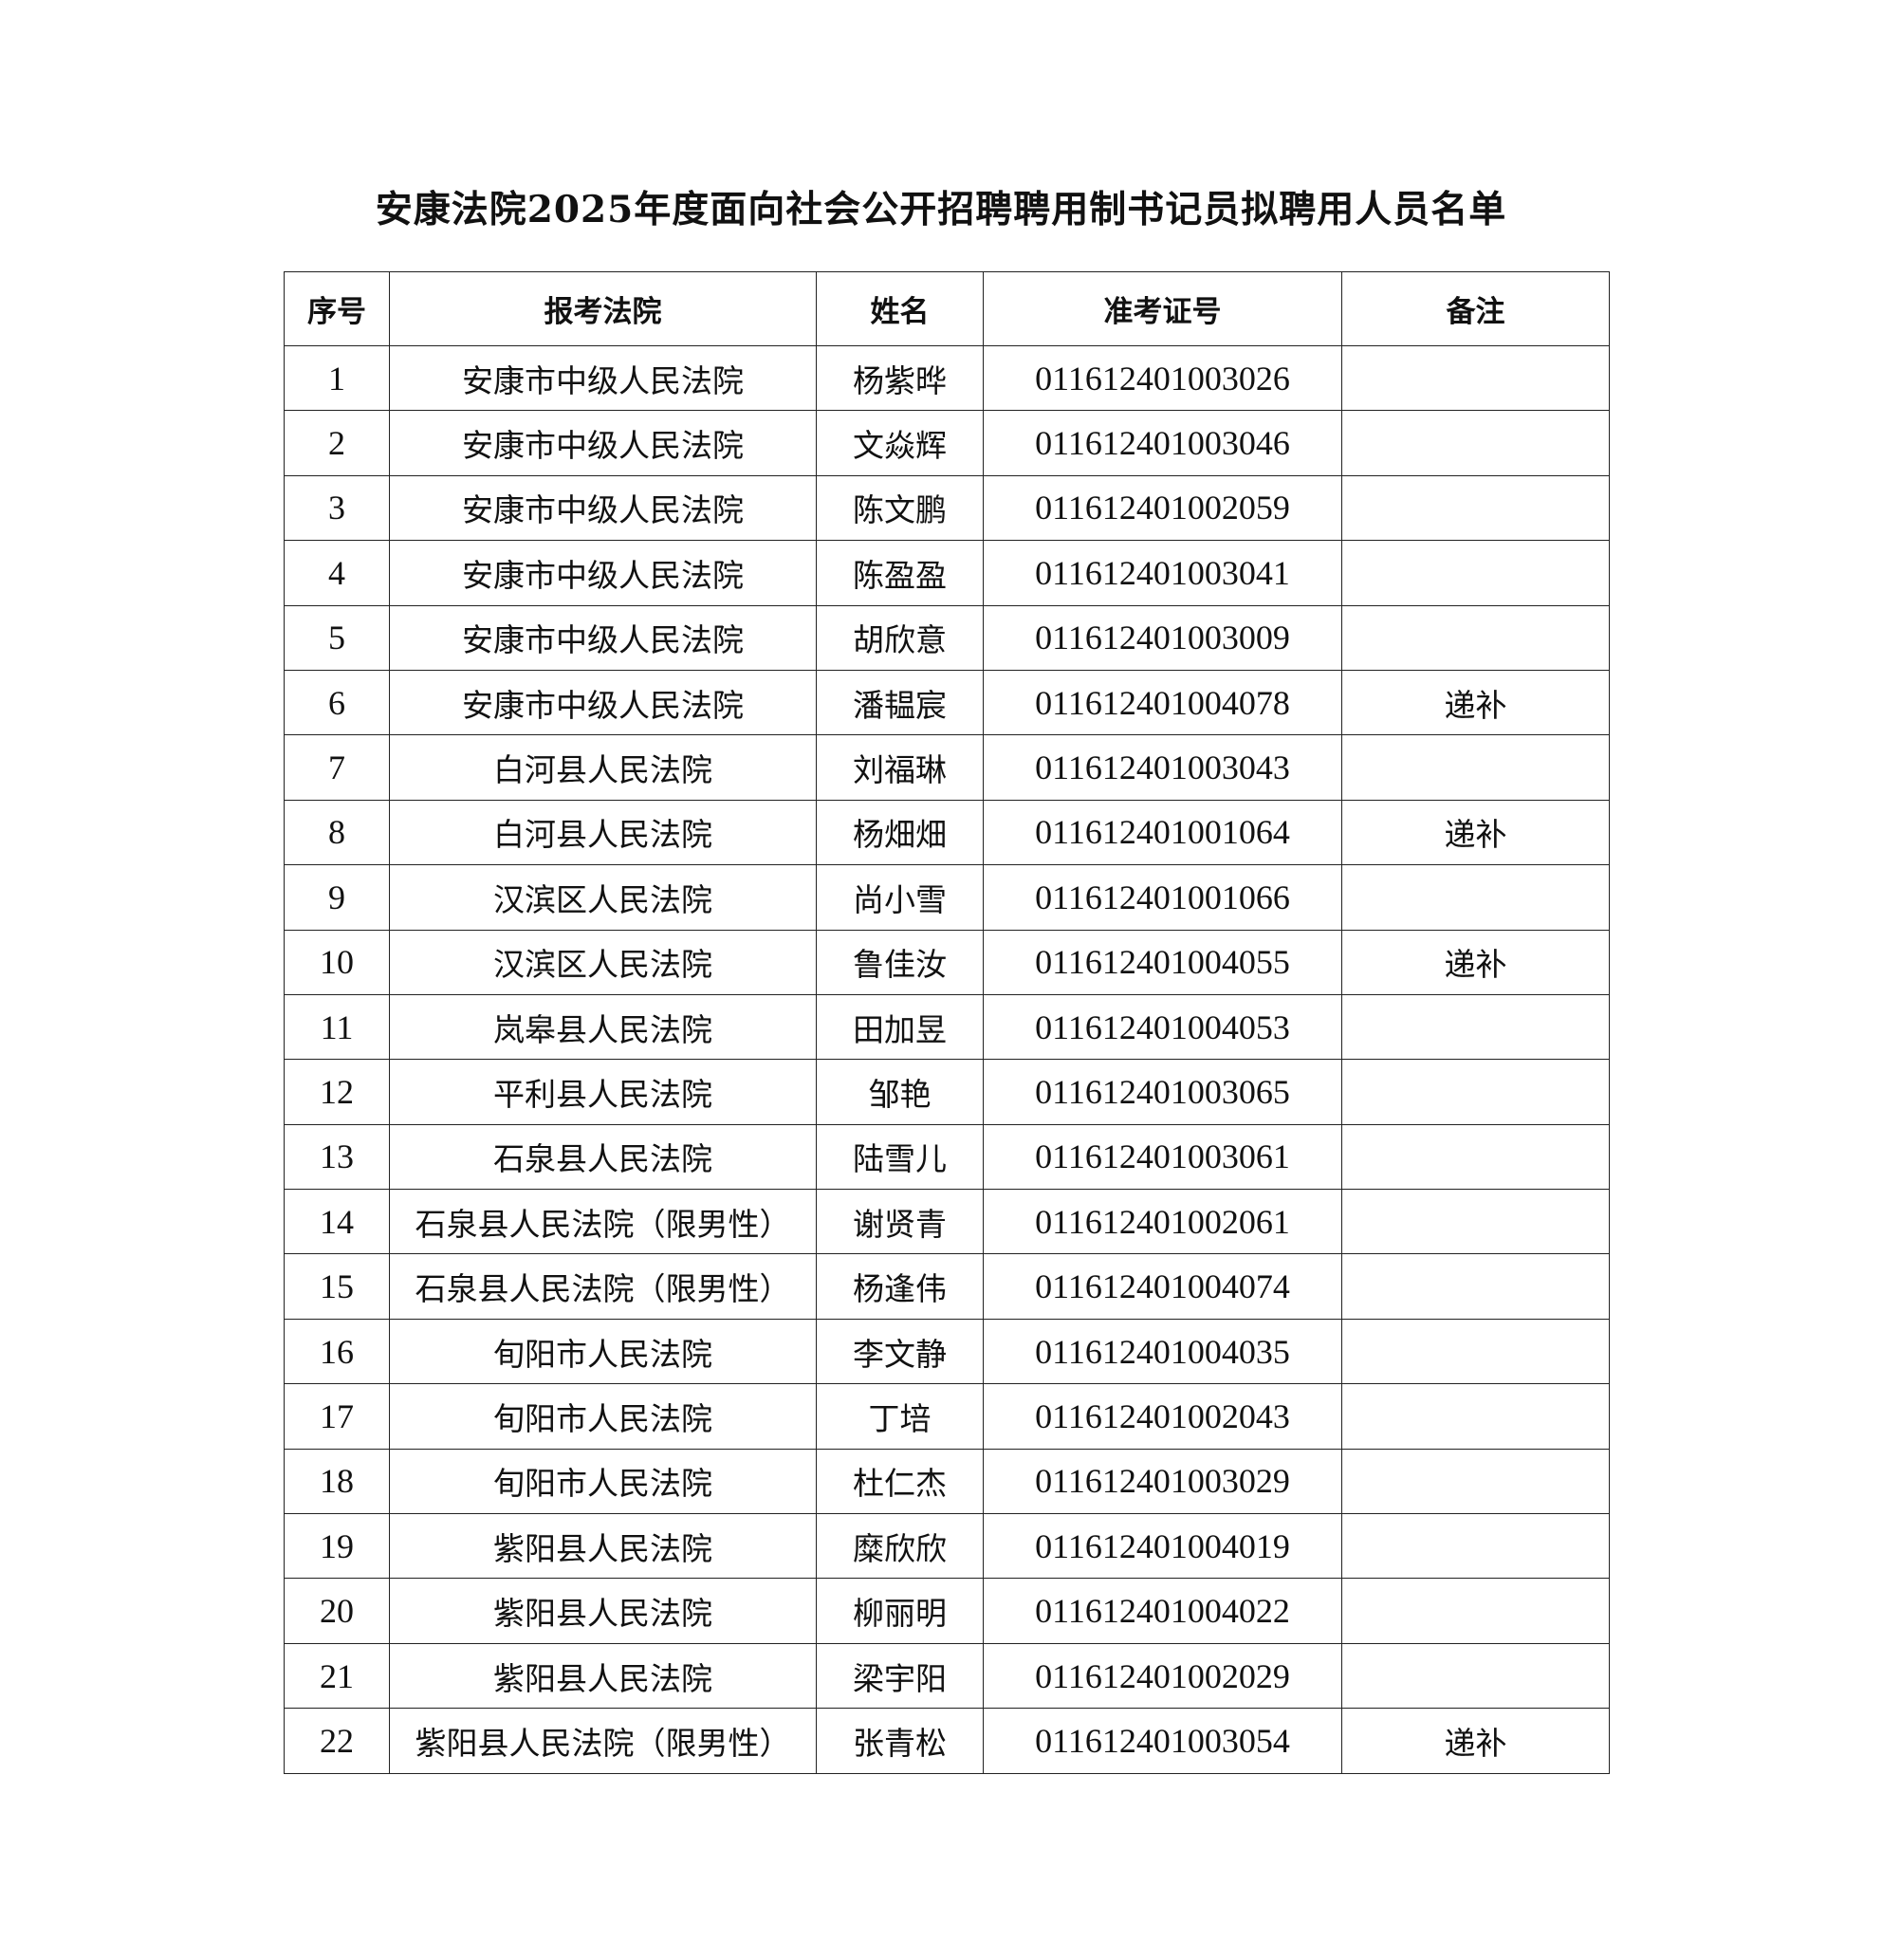 The image size is (1882, 1960). I want to click on cell-name: 张青松, so click(900, 1741).